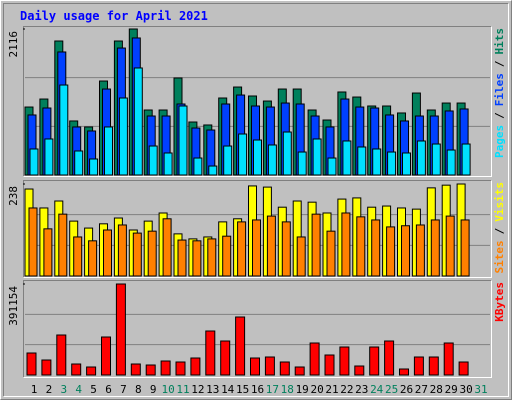 This screenshot has width=512, height=400. What do you see at coordinates (499, 302) in the screenshot?
I see `legend-entry: KBytes` at bounding box center [499, 302].